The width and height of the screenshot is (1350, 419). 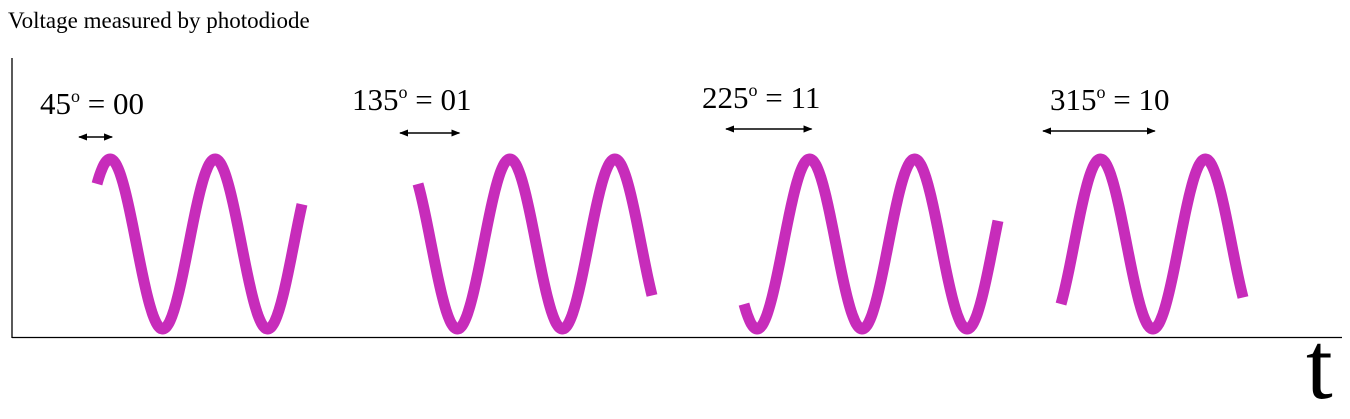 I want to click on phase-label-135: 135o = 01, so click(x=411, y=100).